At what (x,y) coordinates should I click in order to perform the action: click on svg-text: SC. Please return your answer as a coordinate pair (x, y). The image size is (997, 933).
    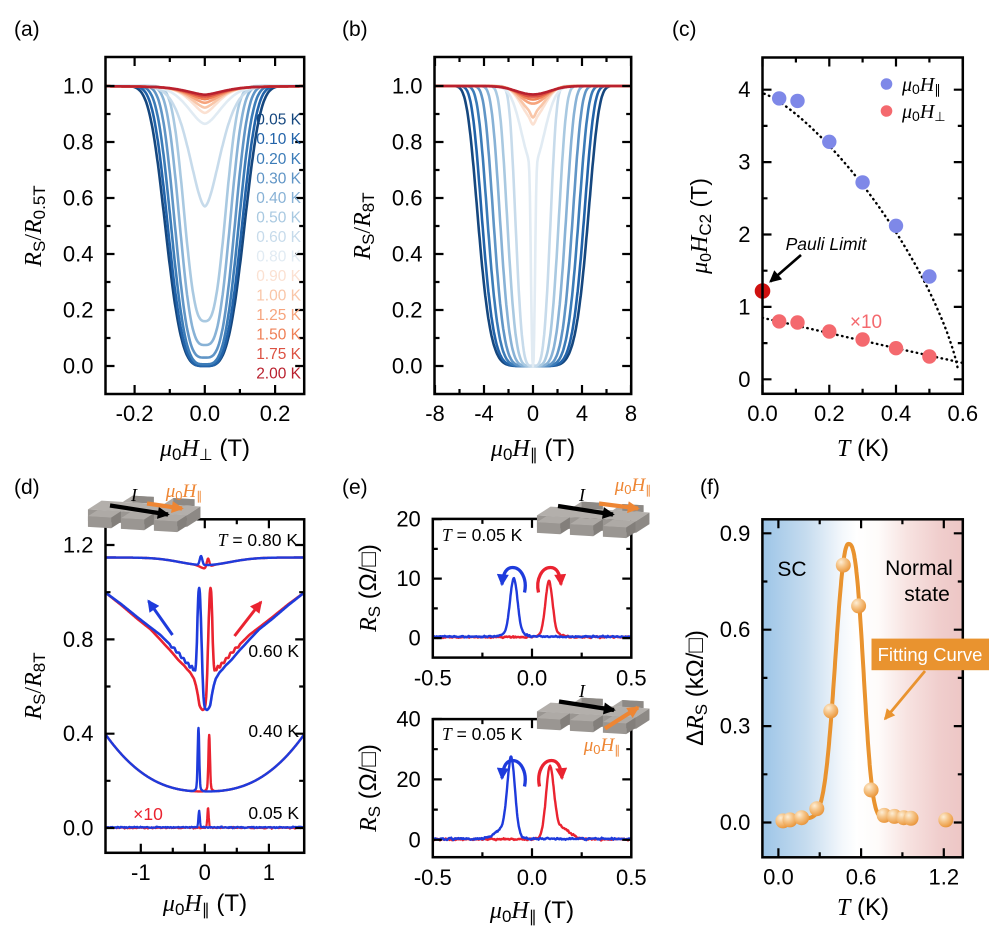
    Looking at the image, I should click on (791, 569).